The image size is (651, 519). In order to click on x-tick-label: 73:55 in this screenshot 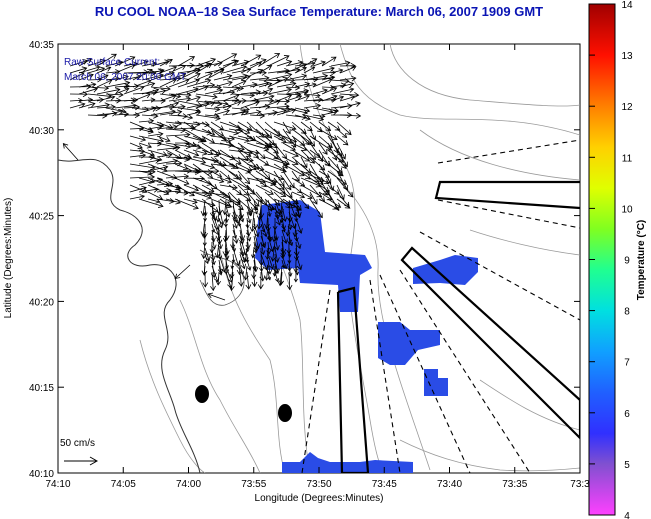, I will do `click(253, 484)`.